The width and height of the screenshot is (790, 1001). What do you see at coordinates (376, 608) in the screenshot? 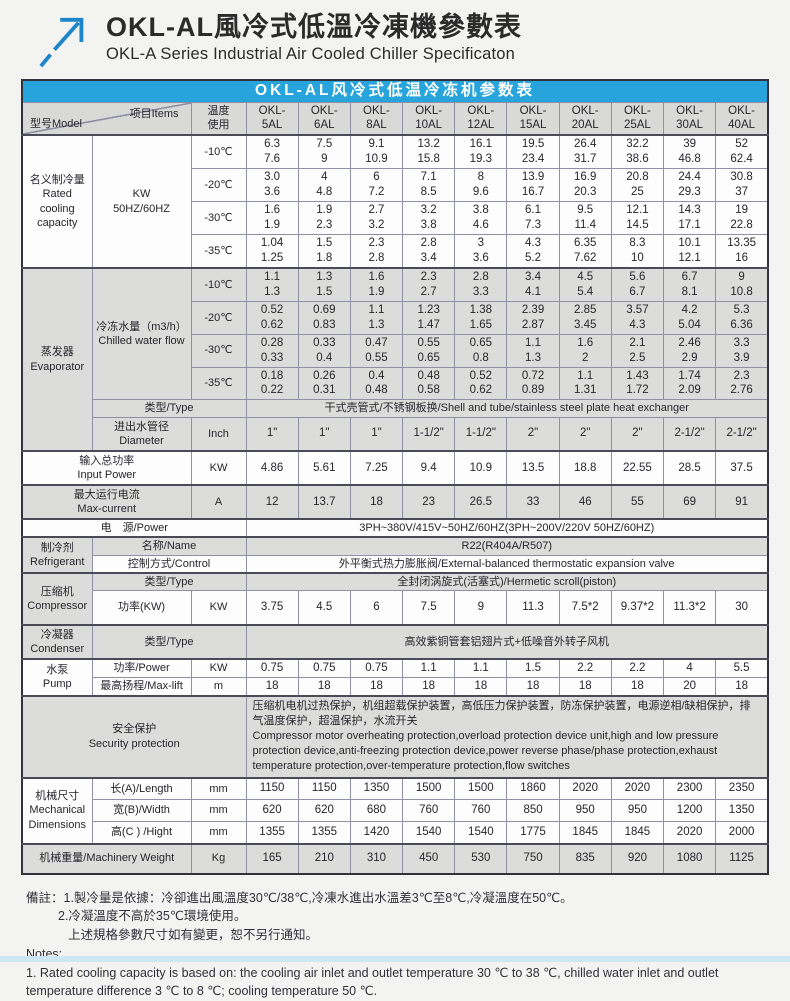
I see `value-cell: 6` at bounding box center [376, 608].